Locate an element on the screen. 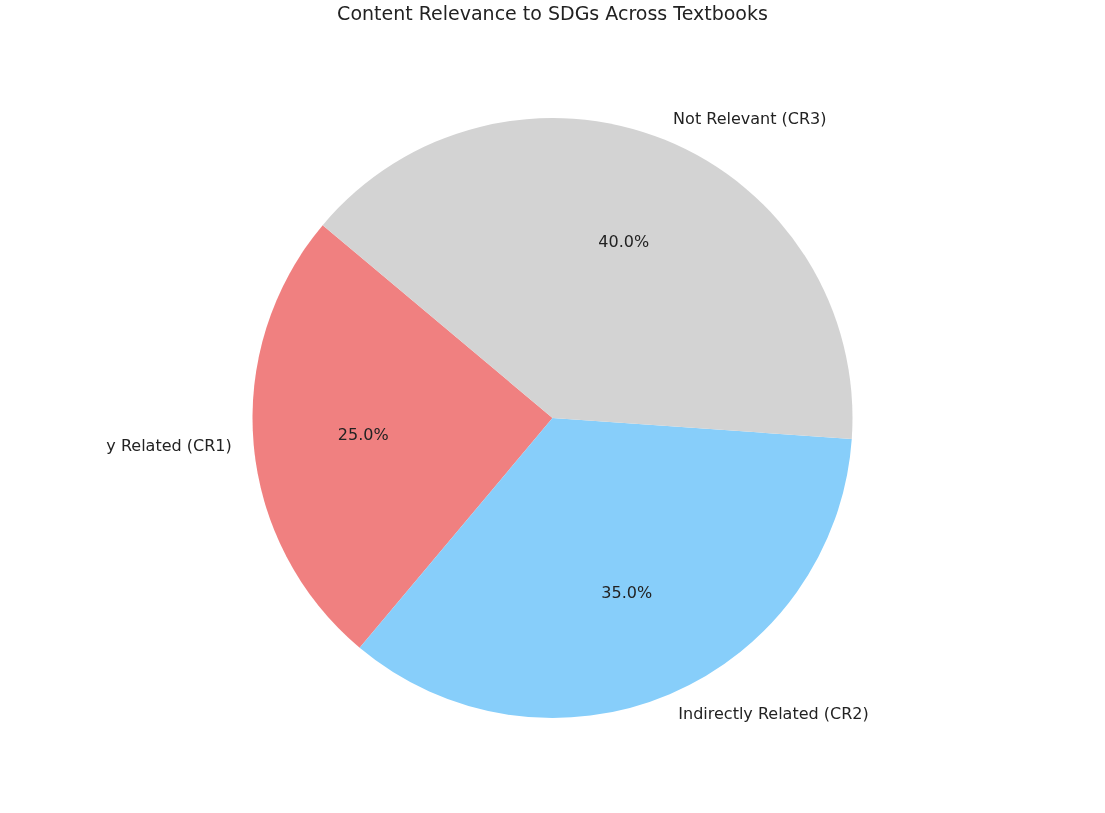 The image size is (1105, 813). slice-label: Not Relevant (CR3) is located at coordinates (750, 119).